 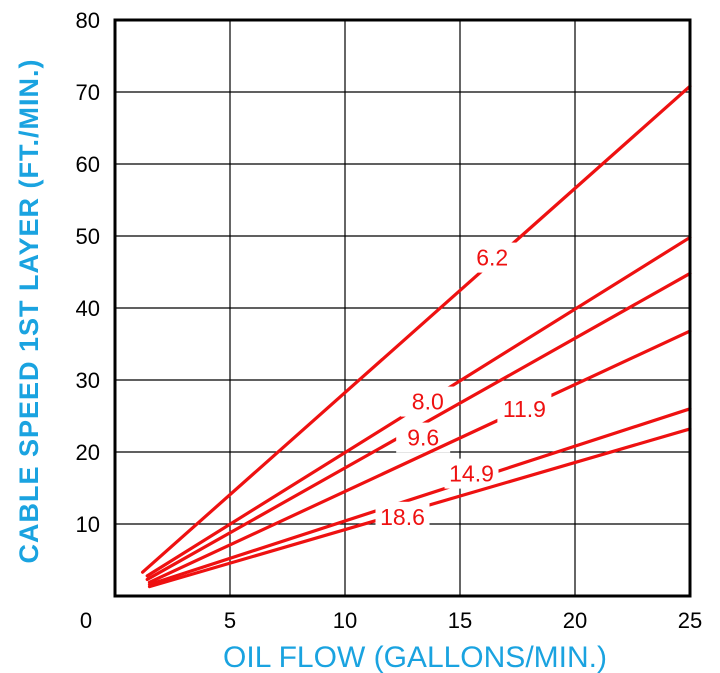 I want to click on y-tick-label: 60, so click(x=88, y=164).